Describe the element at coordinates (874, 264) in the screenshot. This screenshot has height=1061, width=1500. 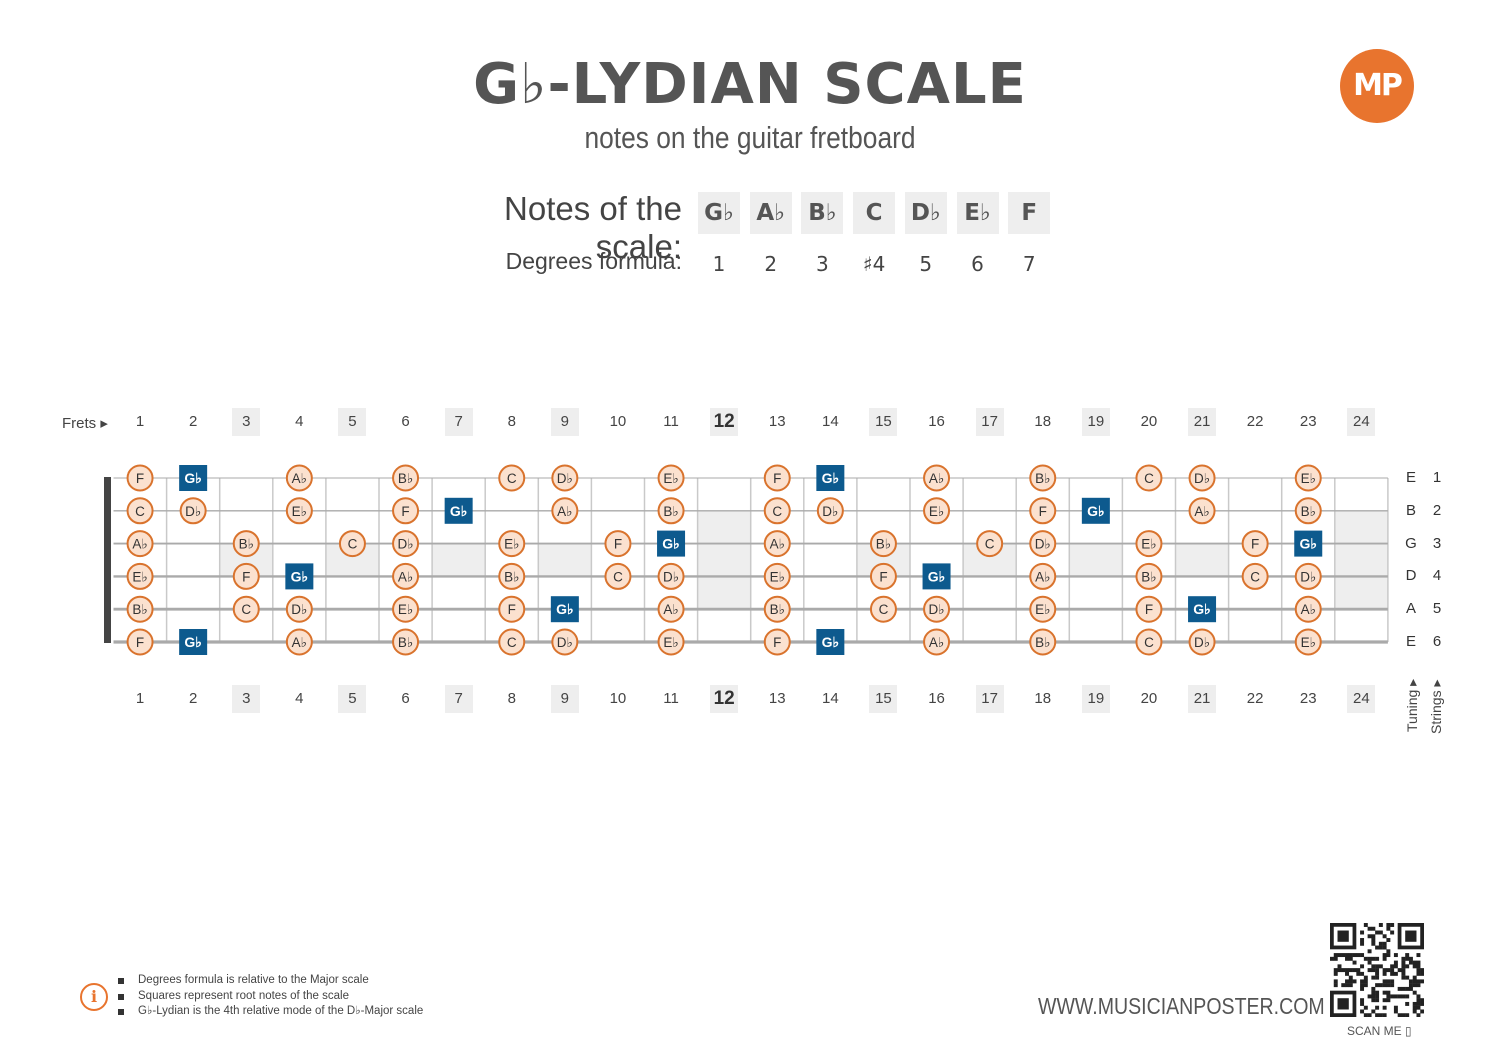
I see `scale-degree: ♯4` at that location.